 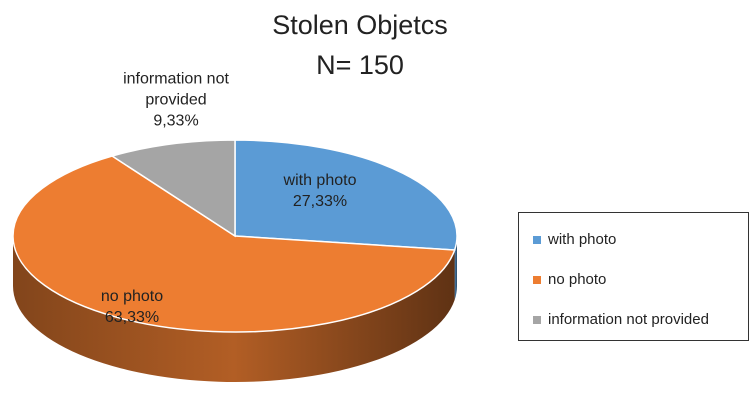 I want to click on data-label: with photo 27,33%, so click(x=320, y=191).